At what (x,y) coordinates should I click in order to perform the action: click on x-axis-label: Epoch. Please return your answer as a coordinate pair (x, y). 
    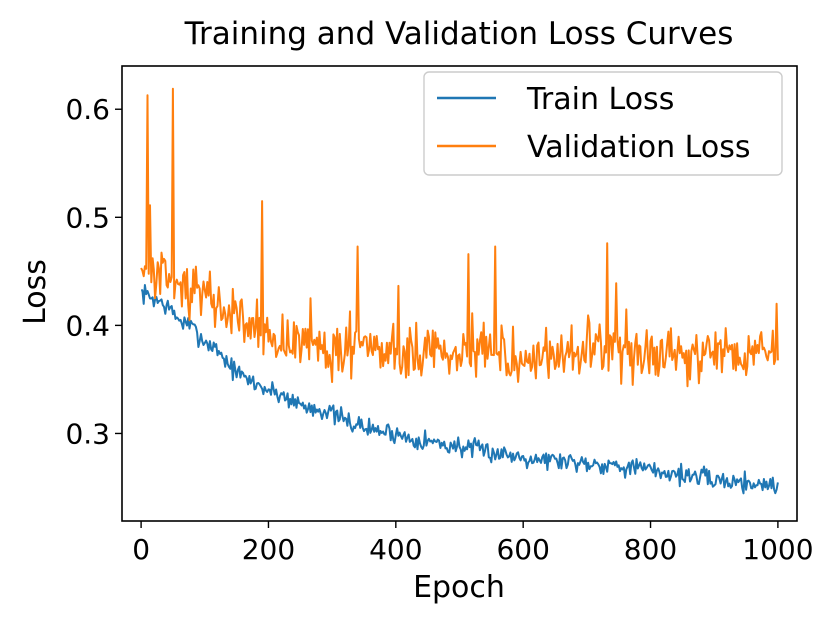
    Looking at the image, I should click on (459, 587).